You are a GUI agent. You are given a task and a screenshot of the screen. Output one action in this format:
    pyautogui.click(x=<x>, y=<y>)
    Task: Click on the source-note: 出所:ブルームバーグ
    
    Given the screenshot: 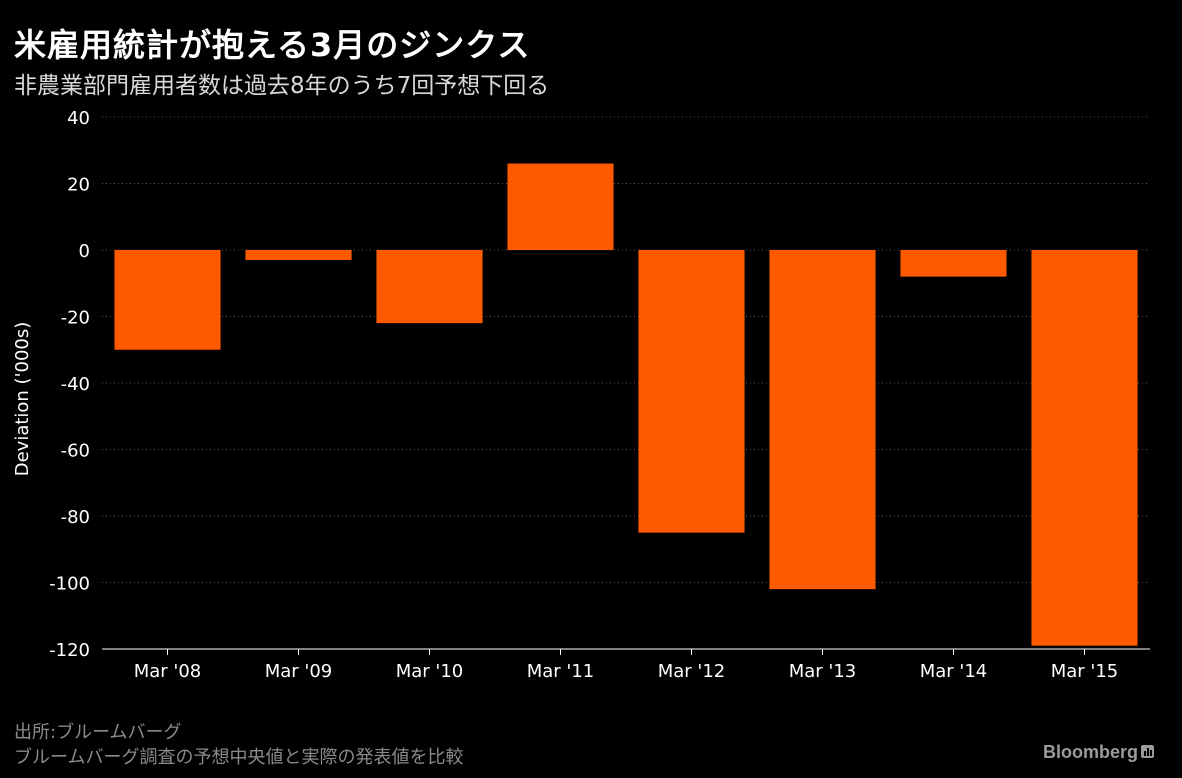 What is the action you would take?
    pyautogui.click(x=98, y=732)
    